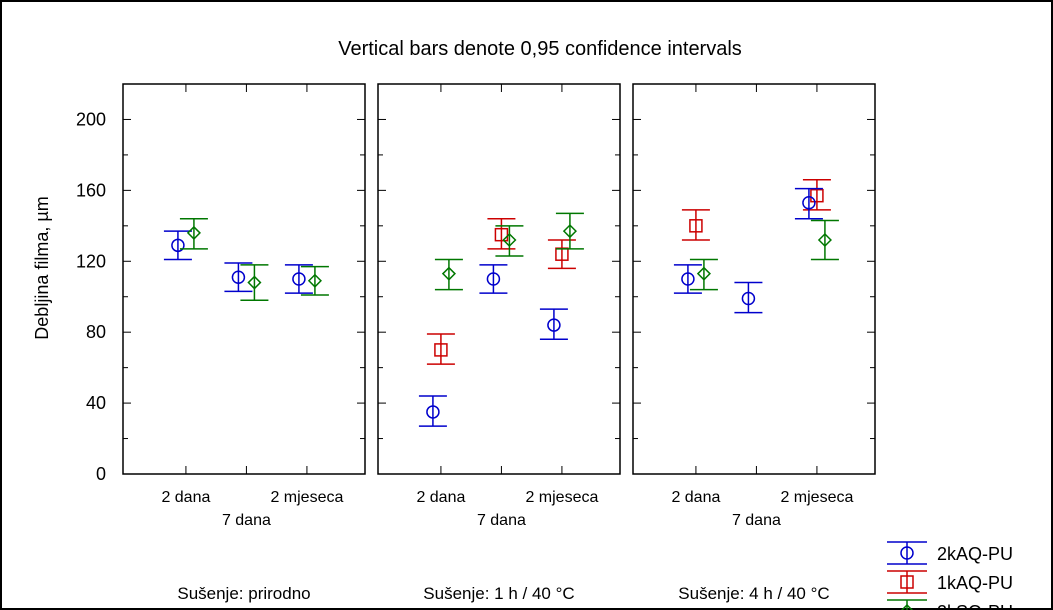  I want to click on y-tick-label: 40, so click(96, 403).